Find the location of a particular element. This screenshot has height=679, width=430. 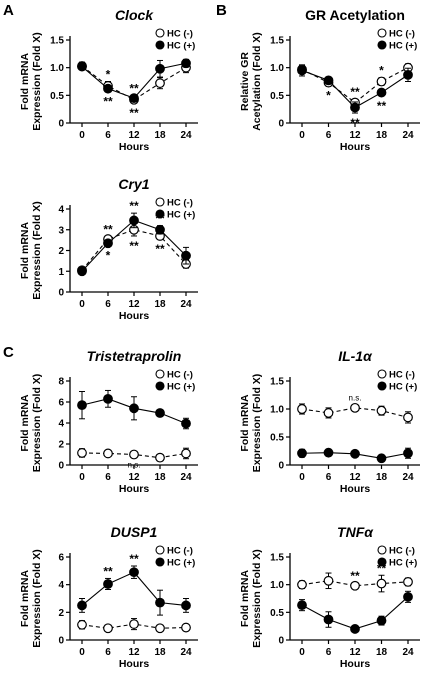

y-tick-label: 6 is located at coordinates (61, 403).